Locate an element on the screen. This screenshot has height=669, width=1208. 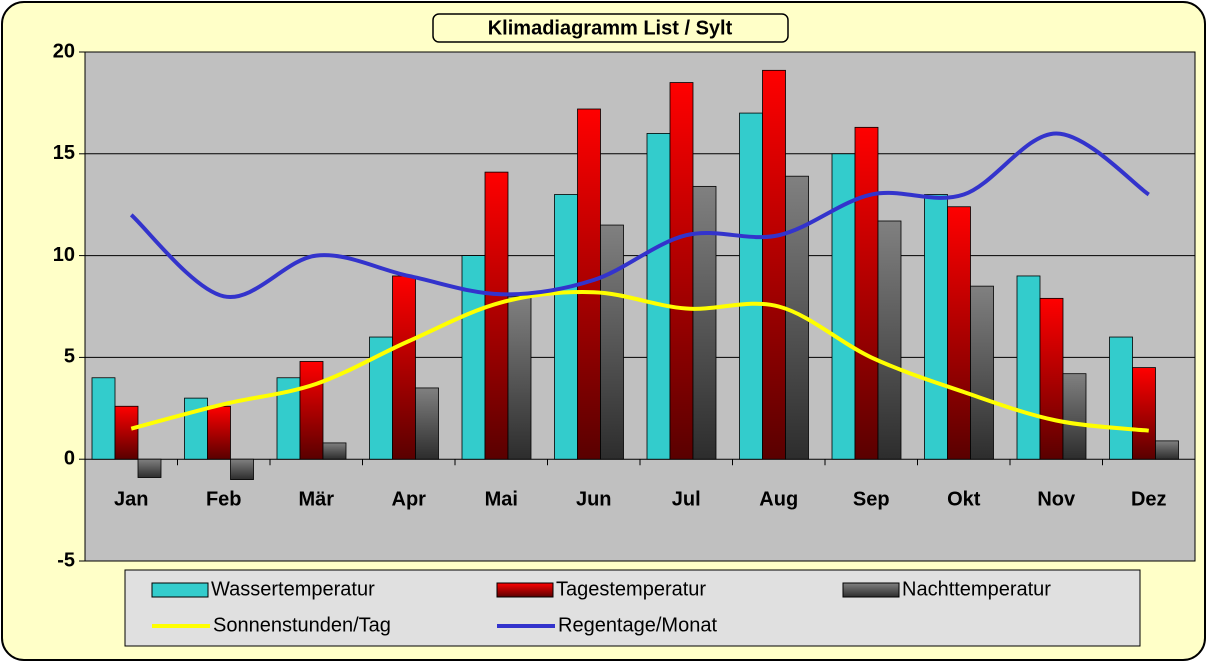
x-tick-label: Mai is located at coordinates (501, 499).